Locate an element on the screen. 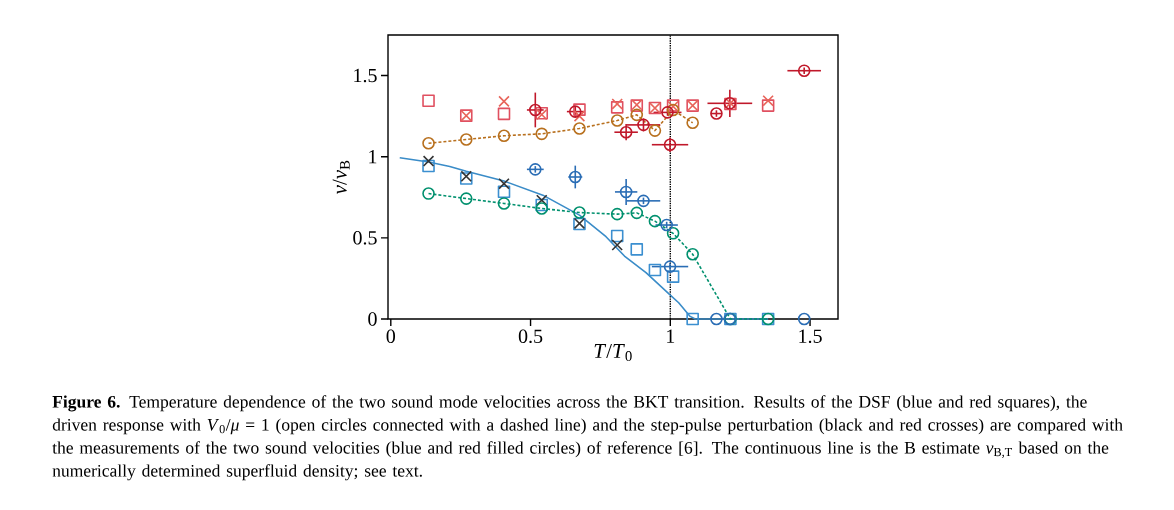 This screenshot has height=510, width=1174. x-axis-title: T/T$_{0}$ is located at coordinates (613, 352).